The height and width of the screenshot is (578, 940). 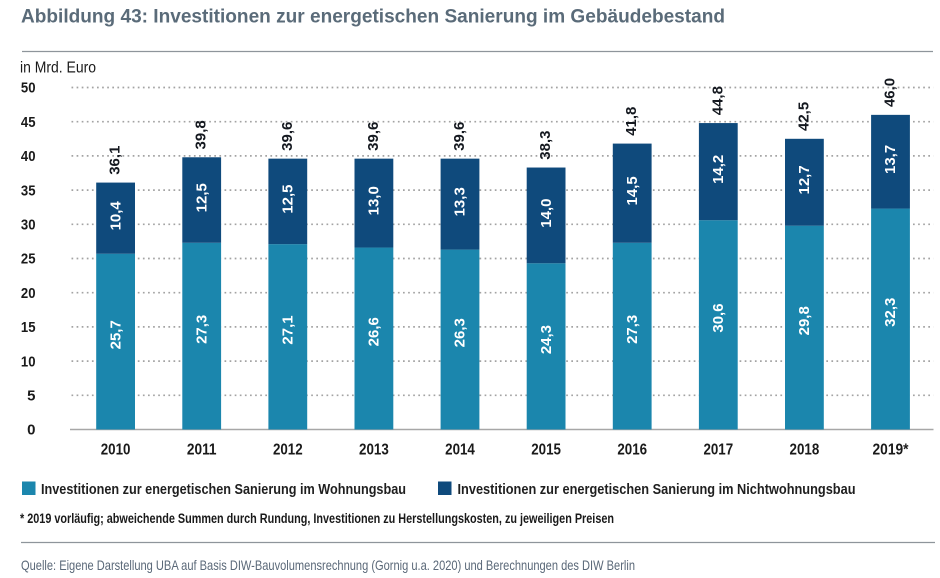 What do you see at coordinates (28, 190) in the screenshot?
I see `svg-text: 35` at bounding box center [28, 190].